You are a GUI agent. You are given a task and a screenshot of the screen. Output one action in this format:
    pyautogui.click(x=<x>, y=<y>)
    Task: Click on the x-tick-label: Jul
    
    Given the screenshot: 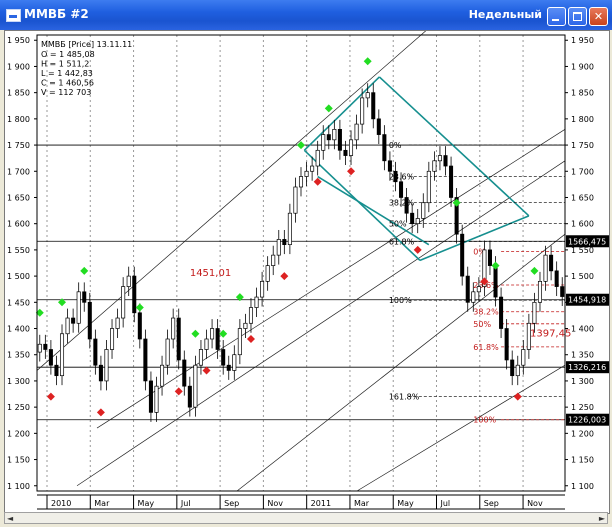 What is the action you would take?
    pyautogui.click(x=185, y=503)
    